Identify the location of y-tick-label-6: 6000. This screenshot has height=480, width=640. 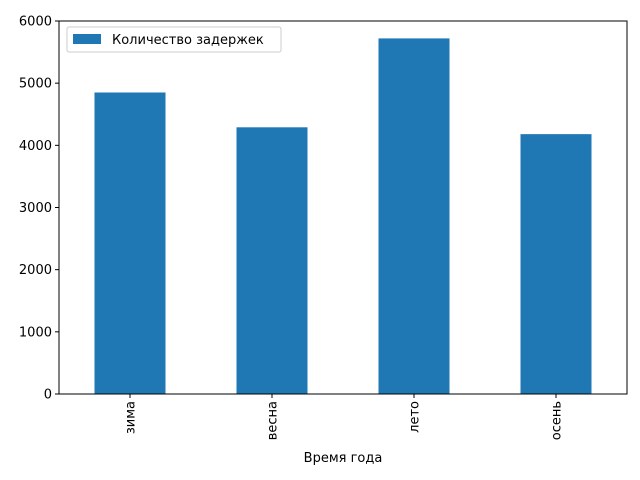
(35, 22).